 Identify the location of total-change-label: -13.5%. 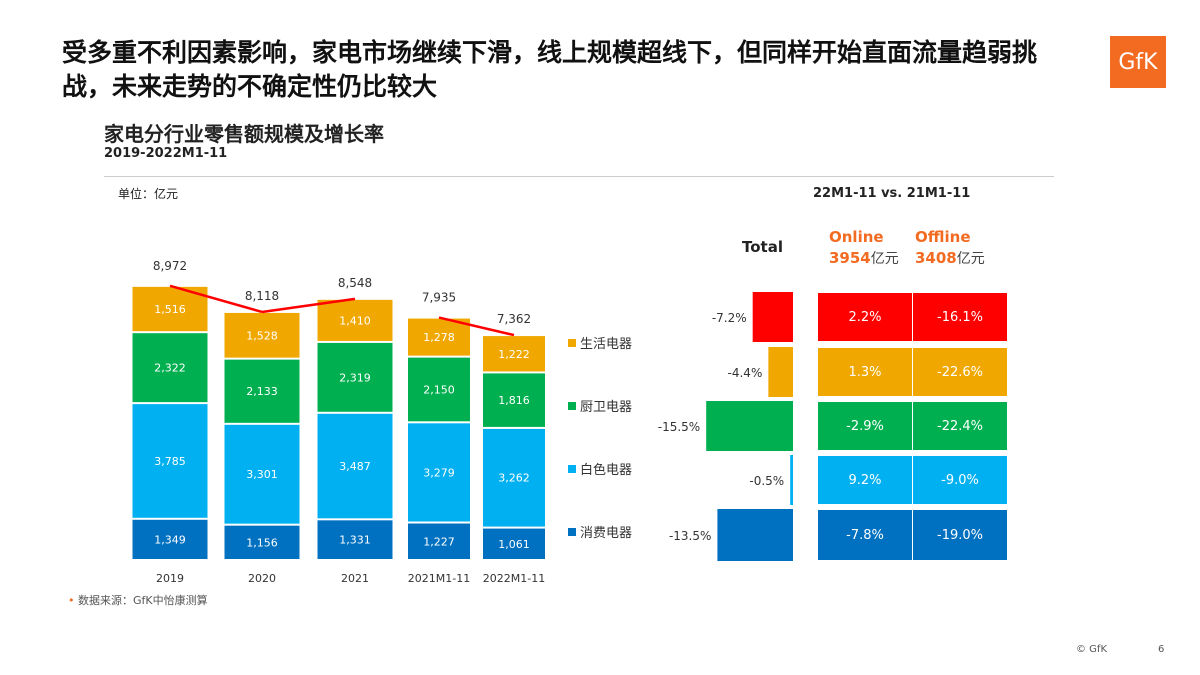
(690, 536).